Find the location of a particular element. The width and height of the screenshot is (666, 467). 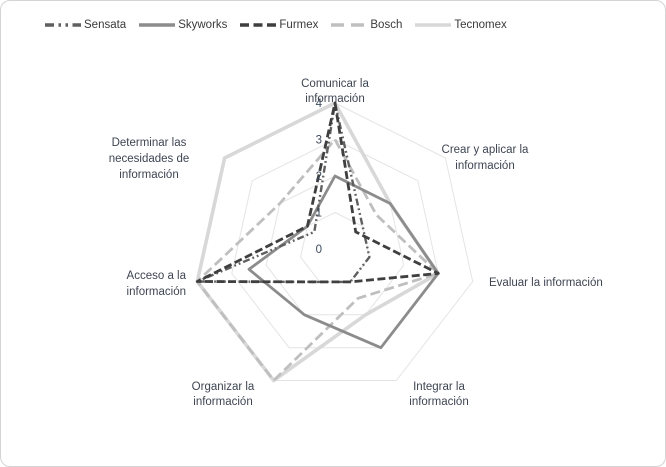

axis-label-line: Evaluar la información is located at coordinates (546, 283).